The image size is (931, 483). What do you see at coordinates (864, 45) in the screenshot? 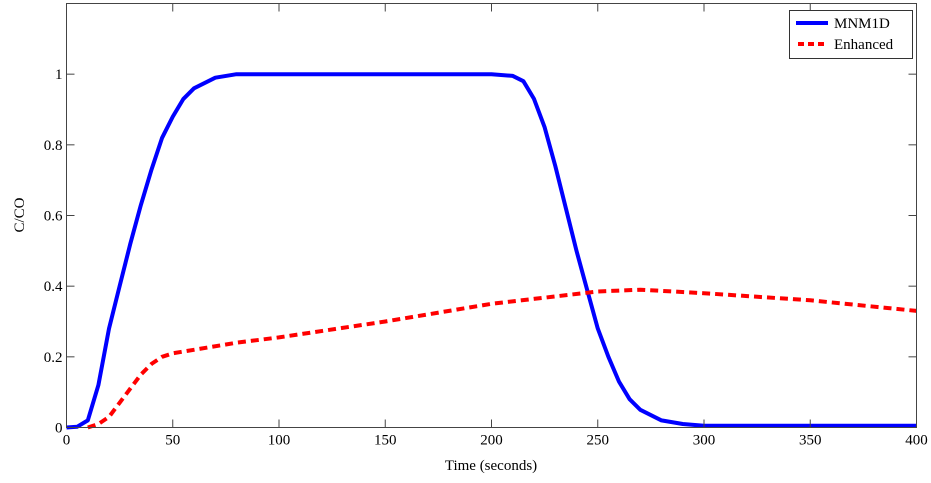
I see `legend-label-enhanced: Enhanced` at bounding box center [864, 45].